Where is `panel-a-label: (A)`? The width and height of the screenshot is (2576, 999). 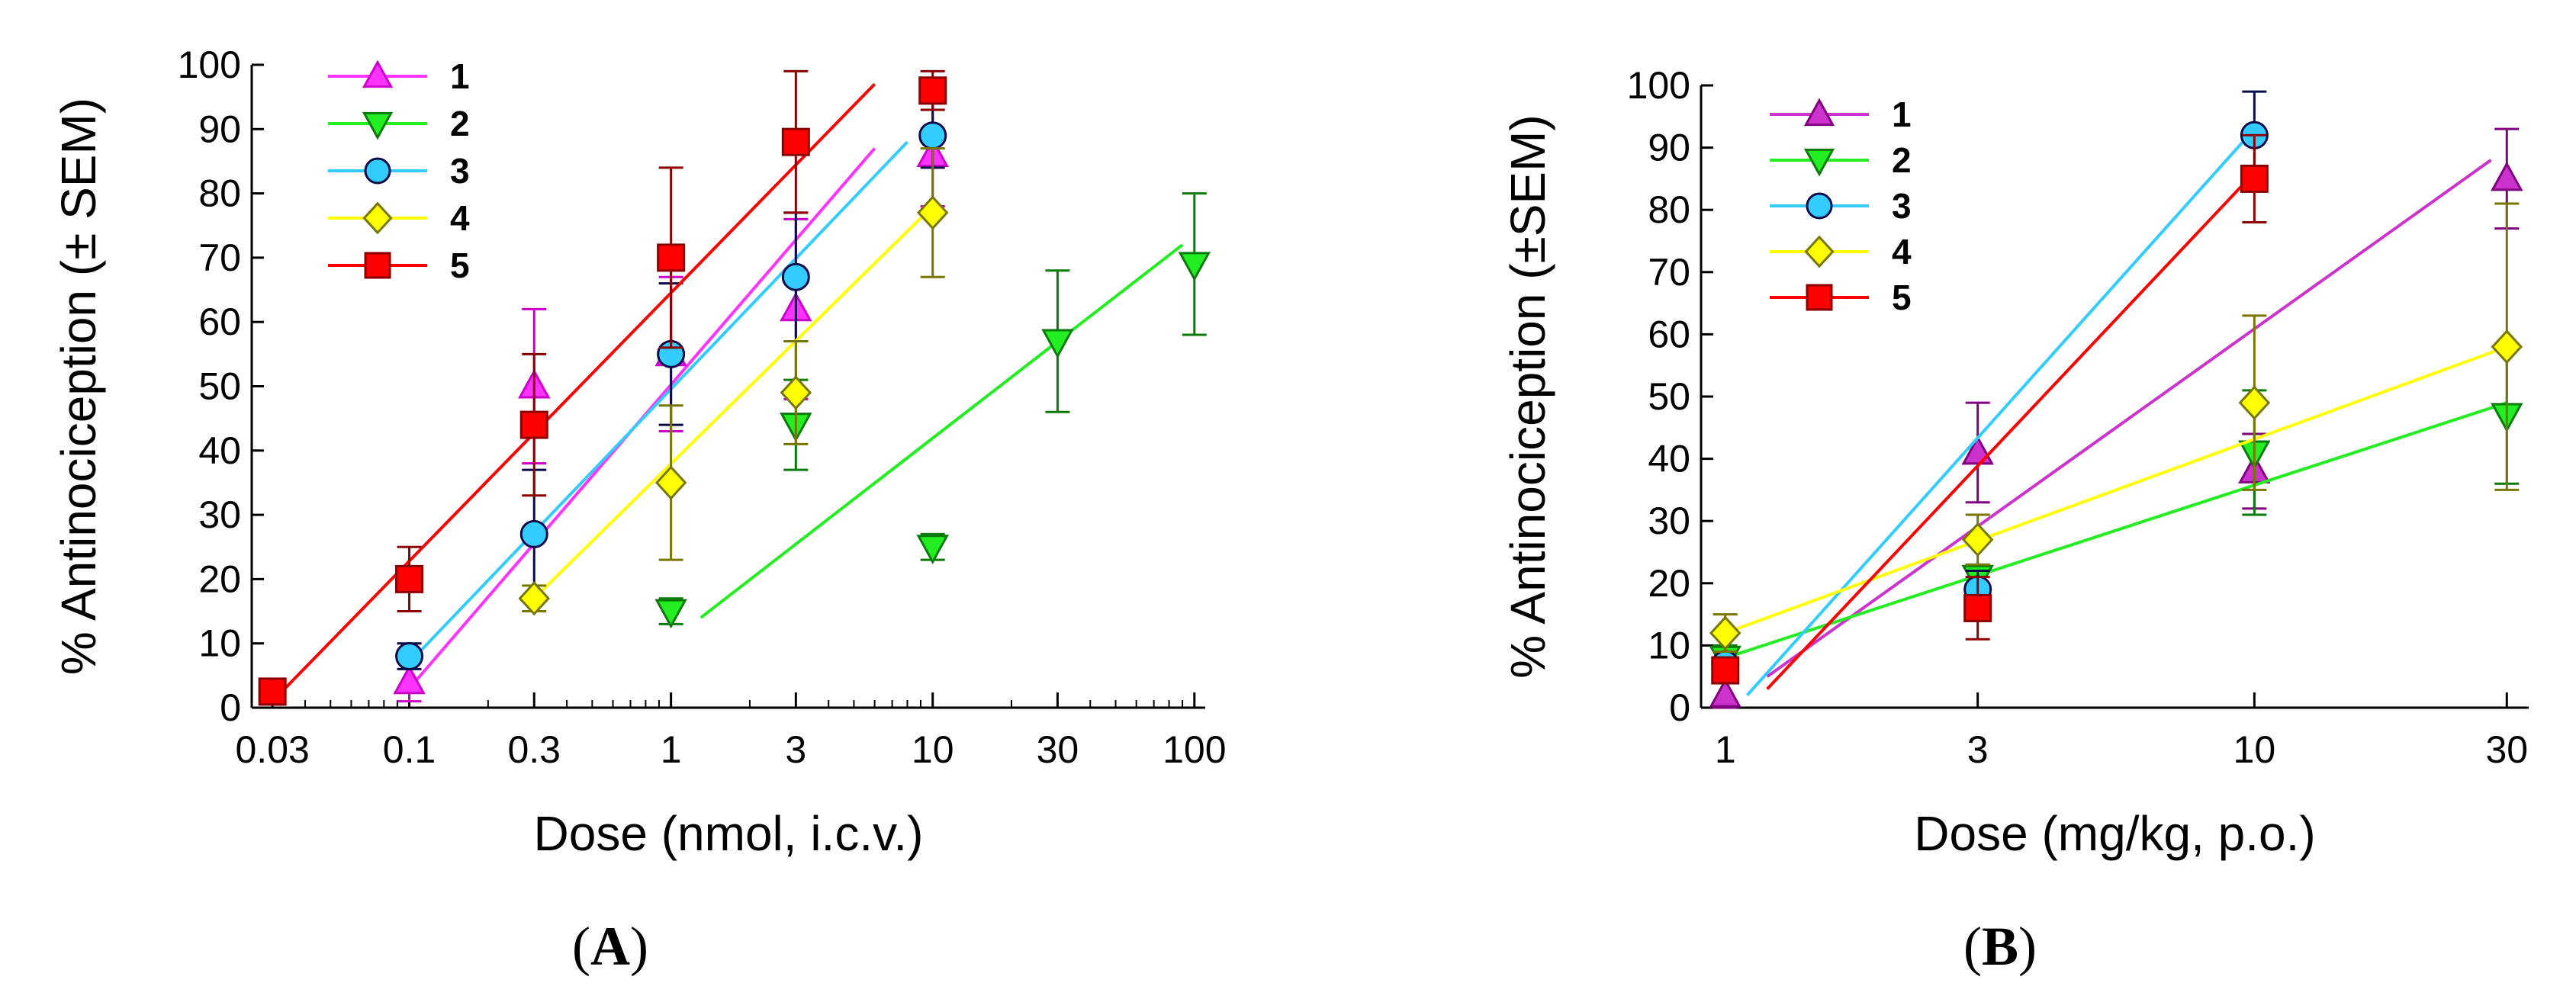 panel-a-label: (A) is located at coordinates (610, 946).